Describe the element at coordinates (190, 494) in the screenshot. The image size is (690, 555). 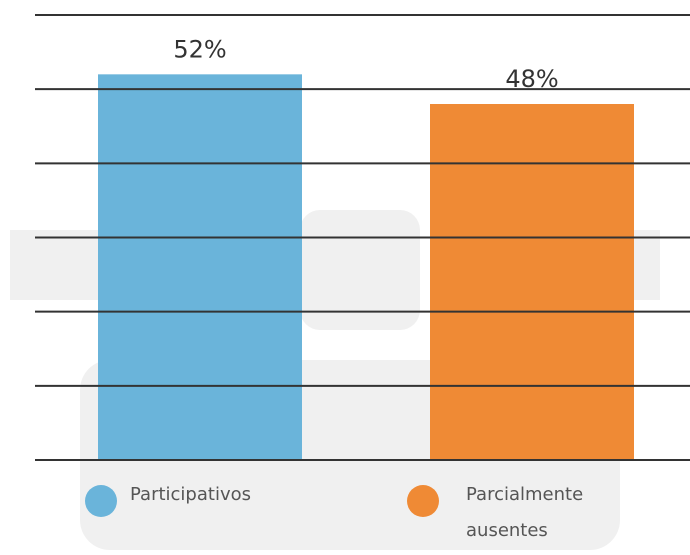
I see `legend-label: Participativos` at that location.